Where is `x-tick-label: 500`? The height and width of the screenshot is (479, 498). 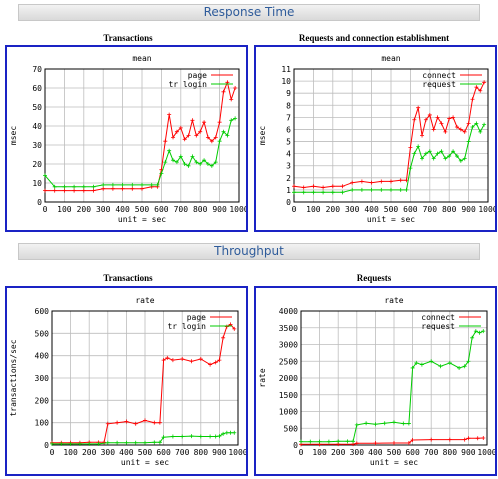 x-tick-label: 500 is located at coordinates (391, 209).